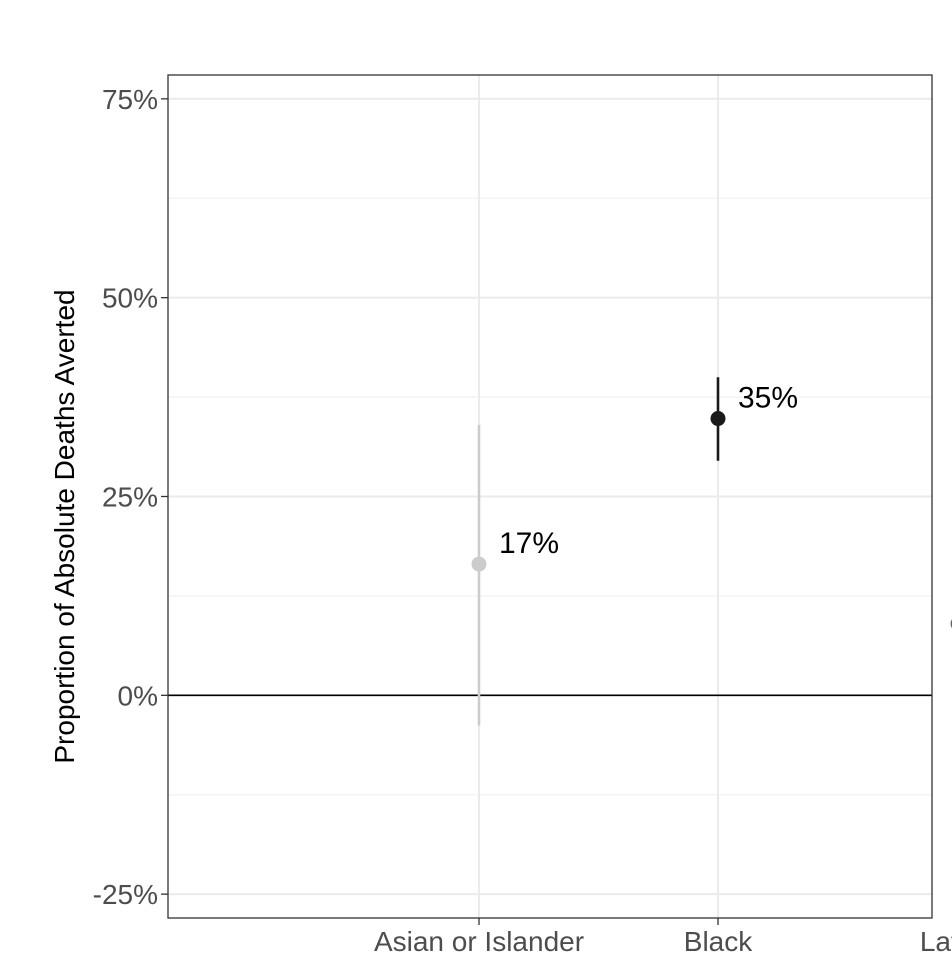  What do you see at coordinates (718, 941) in the screenshot?
I see `x-tick-label: Black` at bounding box center [718, 941].